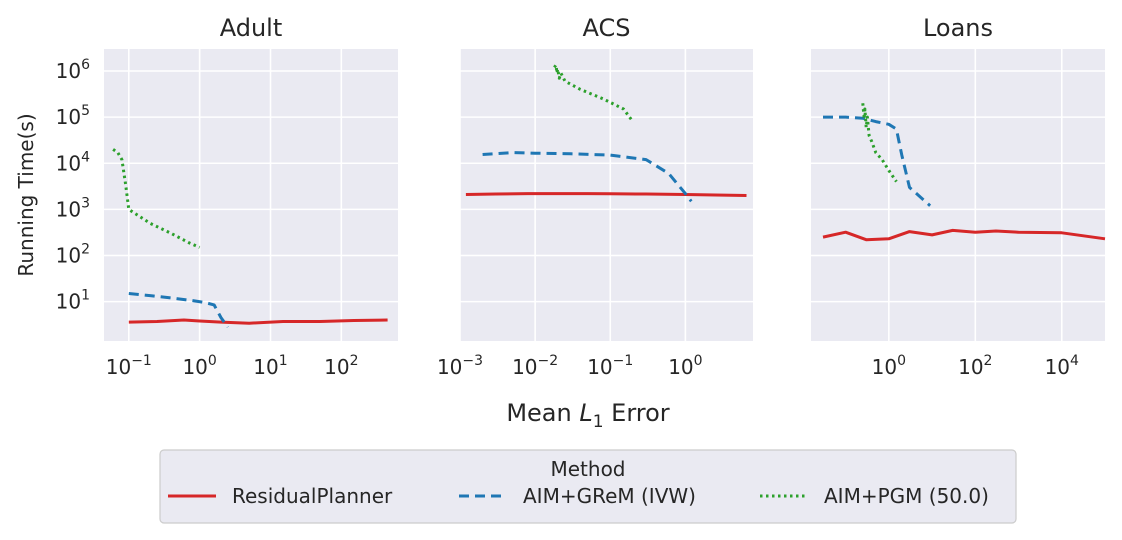 The image size is (1122, 540). What do you see at coordinates (637, 413) in the screenshot?
I see `x-axis-label-tail: Error` at bounding box center [637, 413].